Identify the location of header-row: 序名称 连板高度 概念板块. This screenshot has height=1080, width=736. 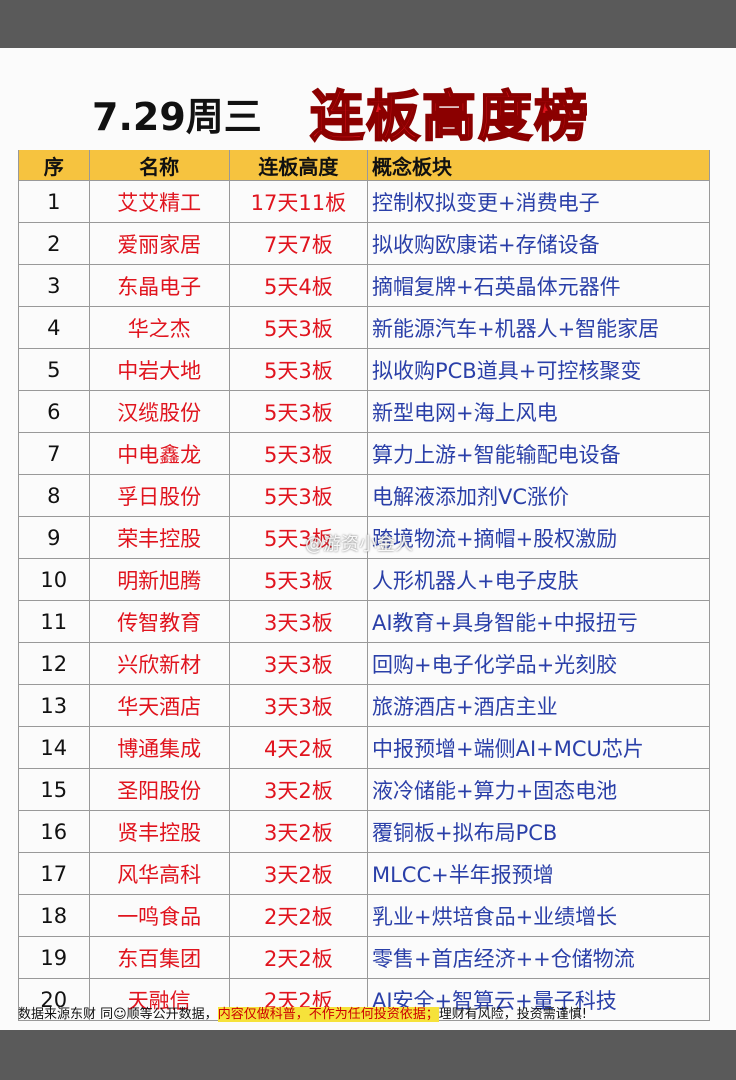
(364, 165).